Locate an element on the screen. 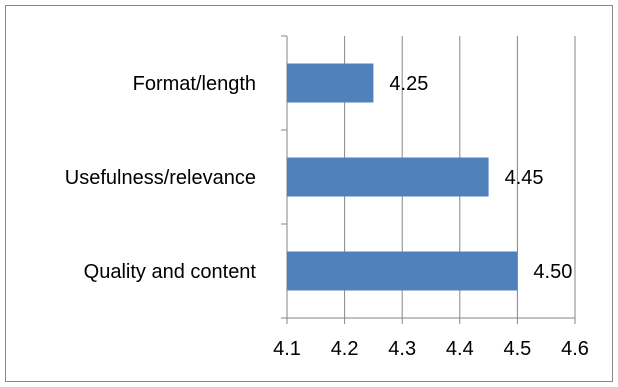  x-tick-label: 4.5 is located at coordinates (517, 349).